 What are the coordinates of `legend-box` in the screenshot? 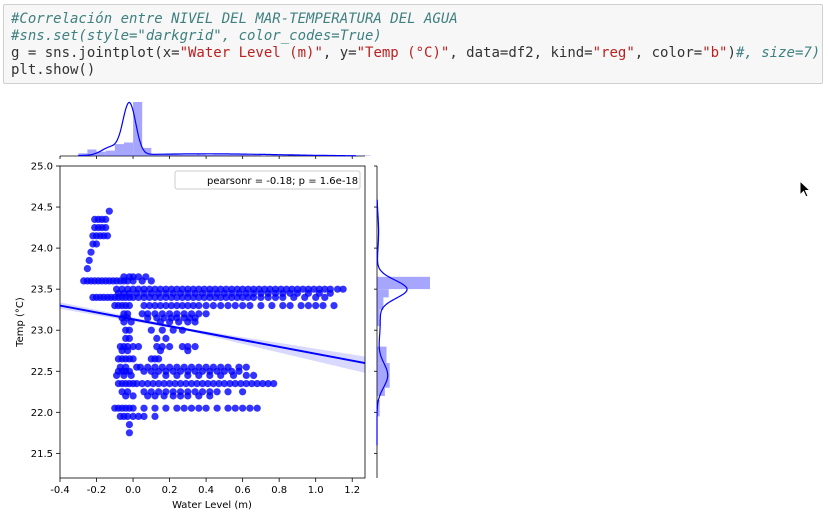 It's located at (267, 180).